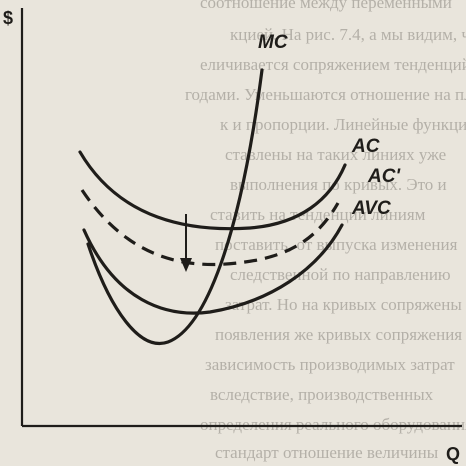 The width and height of the screenshot is (466, 466). I want to click on curve-labels: MC AC AC' AVC, so click(329, 125).